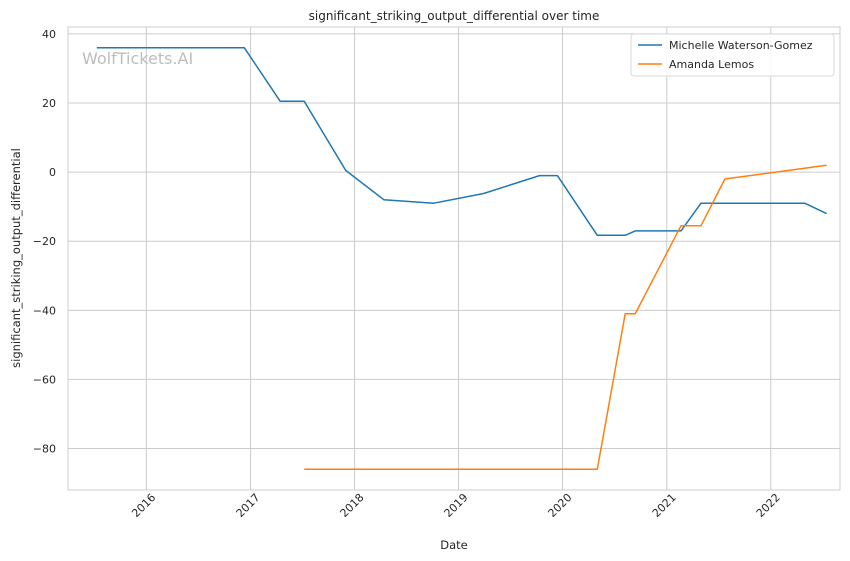 Image resolution: width=850 pixels, height=561 pixels. I want to click on legend: Michelle Waterson-Gomez Amanda Lemos, so click(732, 55).